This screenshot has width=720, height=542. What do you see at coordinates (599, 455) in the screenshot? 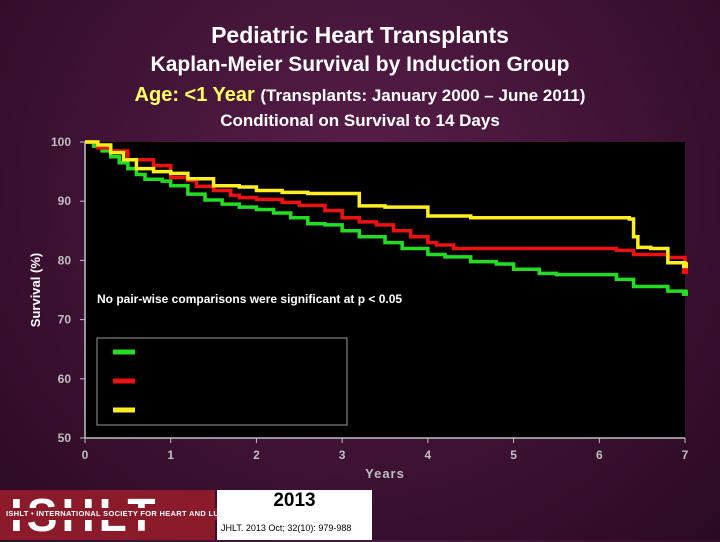
I see `x-tick-label: 6` at bounding box center [599, 455].